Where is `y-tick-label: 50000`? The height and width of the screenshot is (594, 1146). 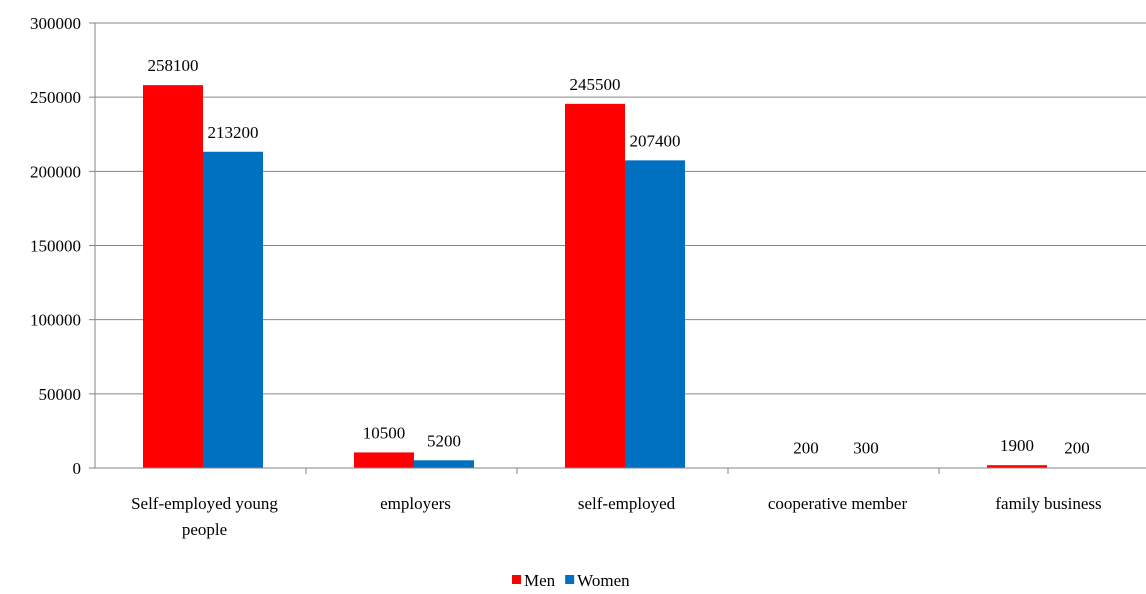
y-tick-label: 50000 is located at coordinates (60, 394).